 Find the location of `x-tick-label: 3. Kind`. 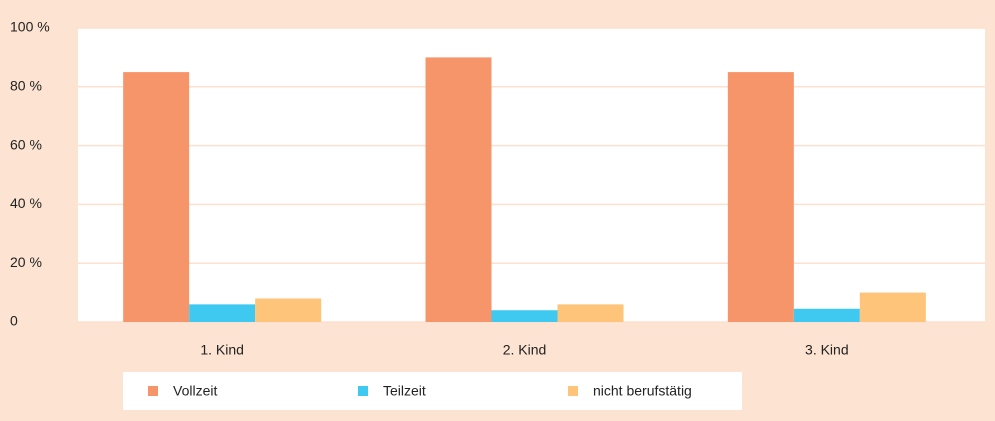

x-tick-label: 3. Kind is located at coordinates (827, 350).